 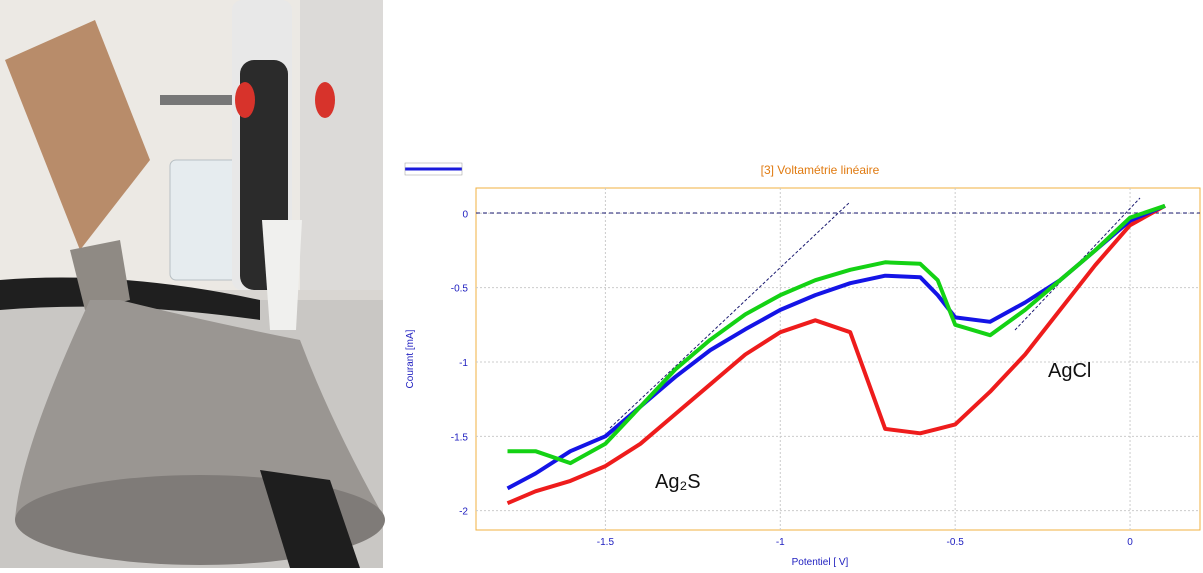 What do you see at coordinates (820, 170) in the screenshot?
I see `chart-title: [3] Voltamétrie linéaire` at bounding box center [820, 170].